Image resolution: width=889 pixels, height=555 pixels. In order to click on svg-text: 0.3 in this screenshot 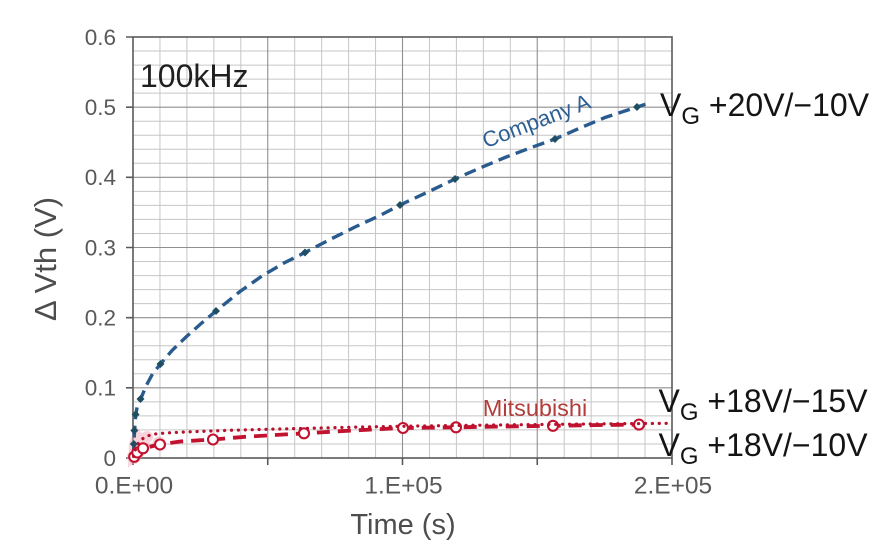, I will do `click(100, 247)`.